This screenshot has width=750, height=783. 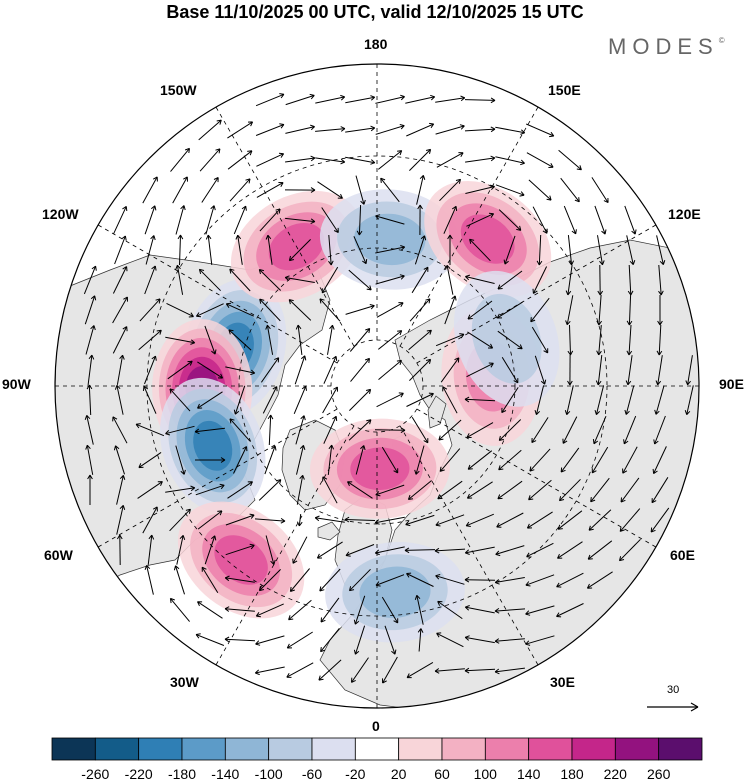 I want to click on land-novaya-zemlya, so click(x=437, y=412).